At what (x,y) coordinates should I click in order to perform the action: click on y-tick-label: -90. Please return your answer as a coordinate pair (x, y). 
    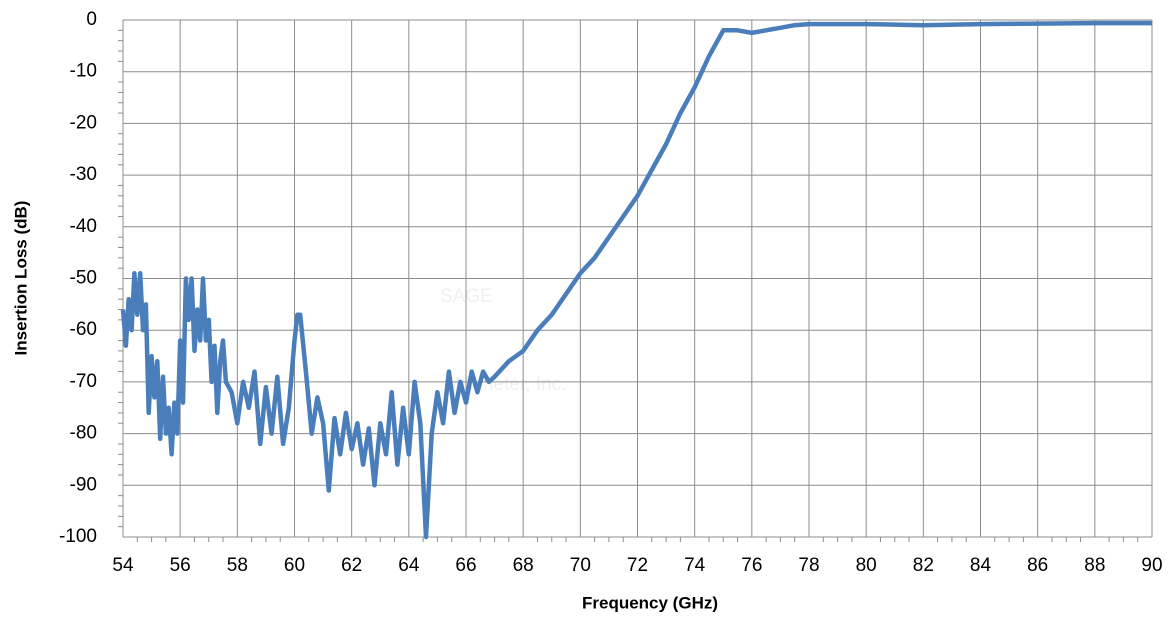
    Looking at the image, I should click on (83, 484).